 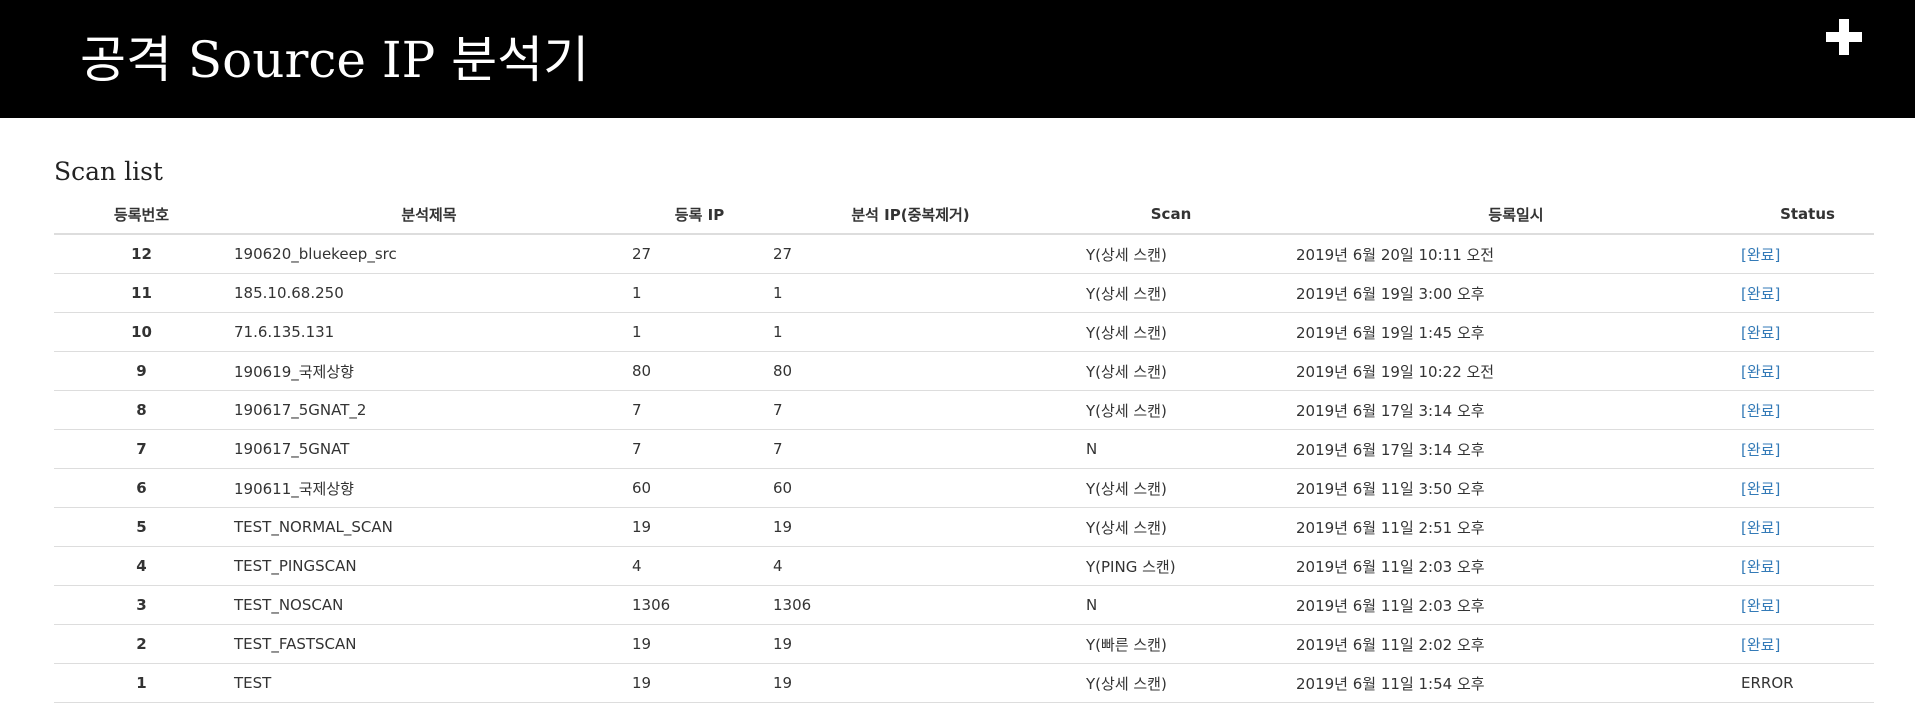 What do you see at coordinates (141, 371) in the screenshot?
I see `cell-no: 9` at bounding box center [141, 371].